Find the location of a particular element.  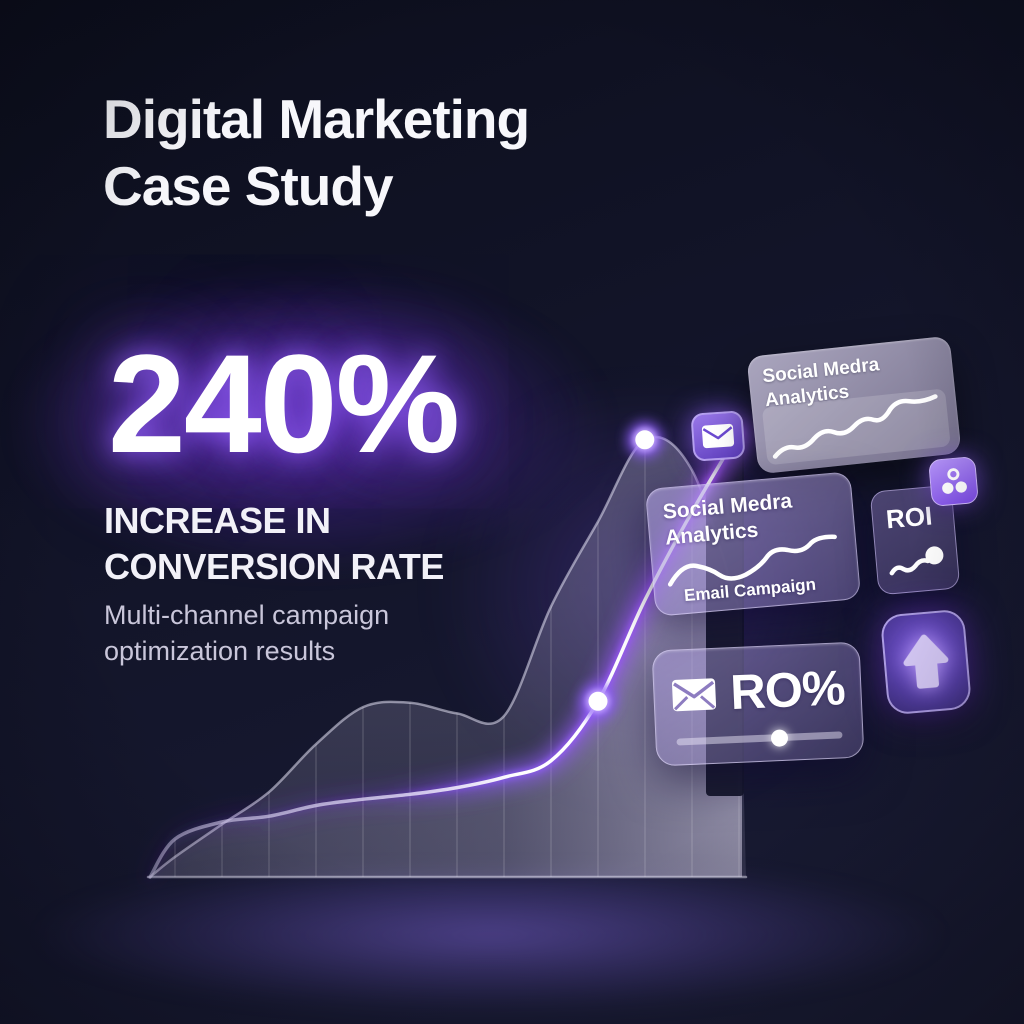

social-analytics-card-mid: Social Medra Analytics Email Campaign is located at coordinates (753, 544).